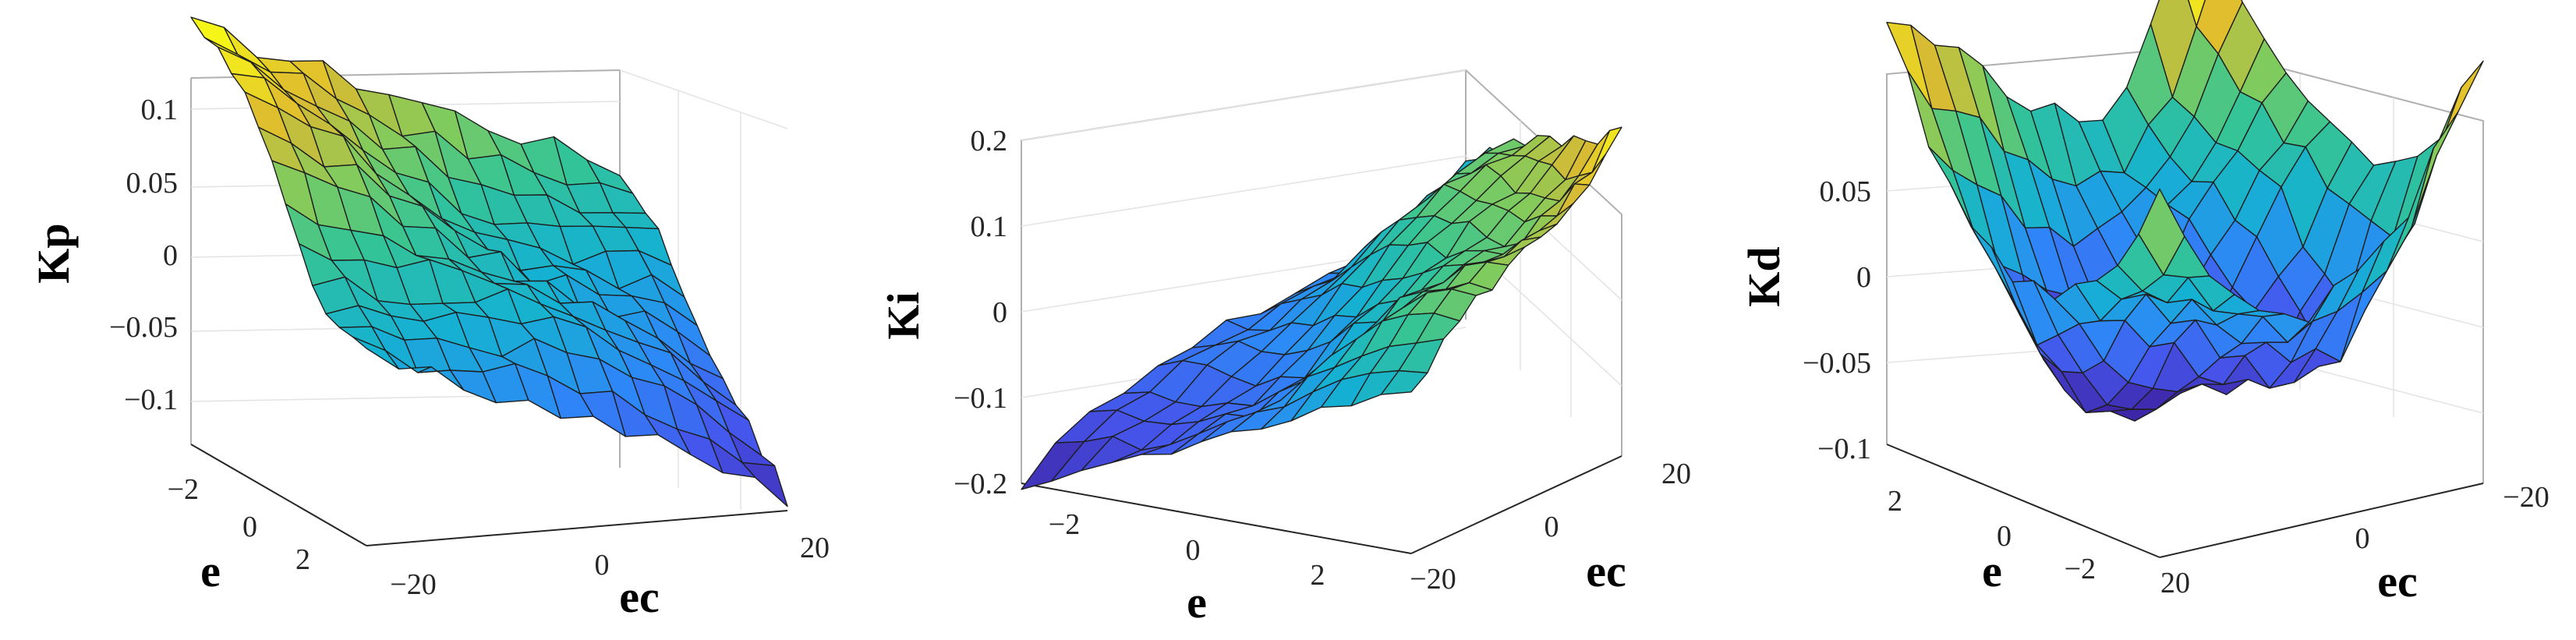  Describe the element at coordinates (143, 327) in the screenshot. I see `kp-z-tick-label: −0.05` at that location.